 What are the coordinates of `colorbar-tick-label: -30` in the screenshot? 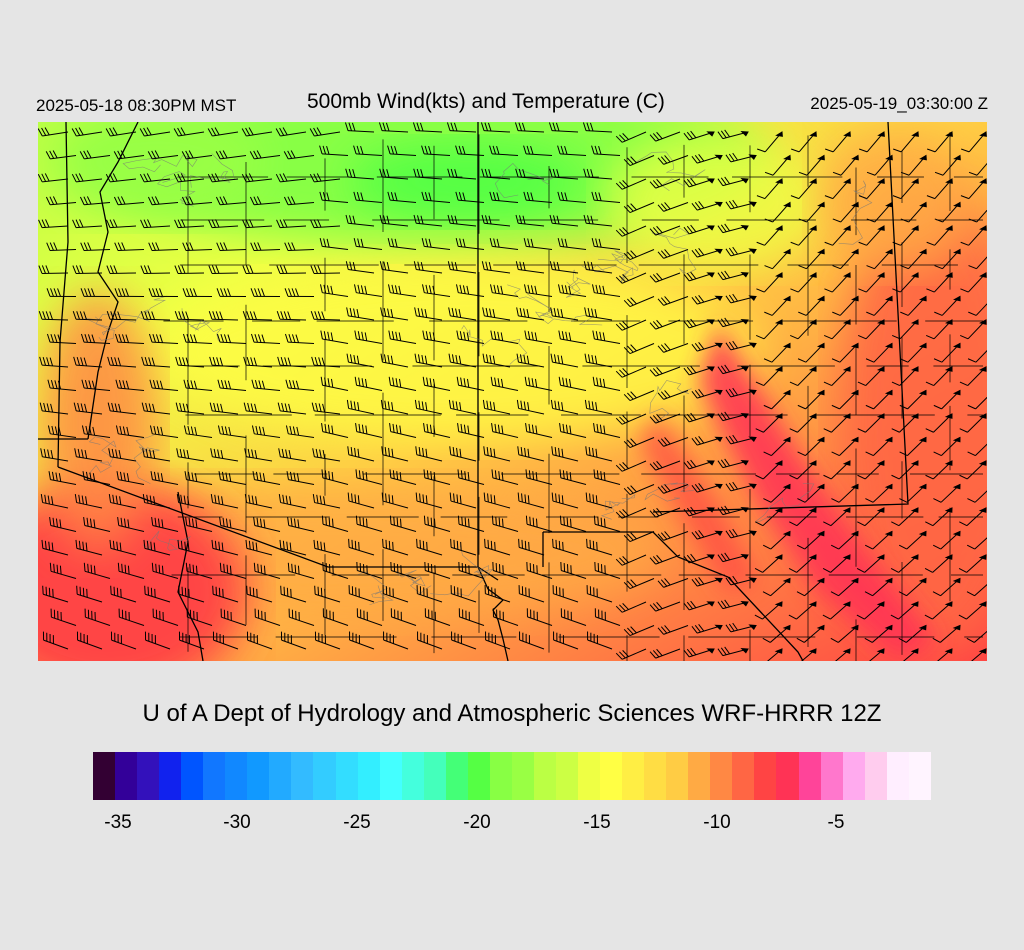 It's located at (237, 822).